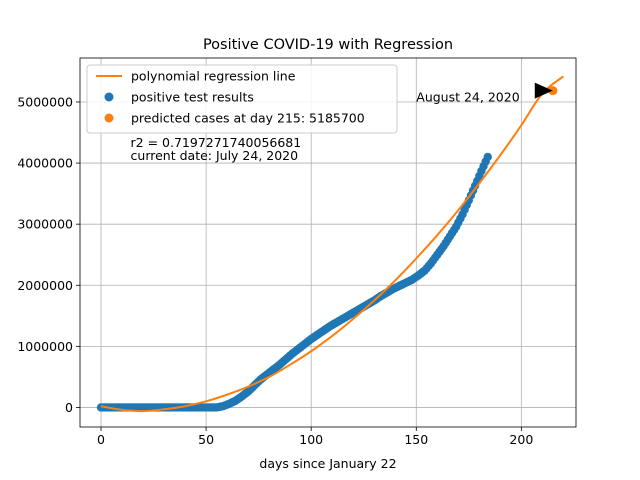  What do you see at coordinates (213, 76) in the screenshot?
I see `legend-label: polynomial regression line` at bounding box center [213, 76].